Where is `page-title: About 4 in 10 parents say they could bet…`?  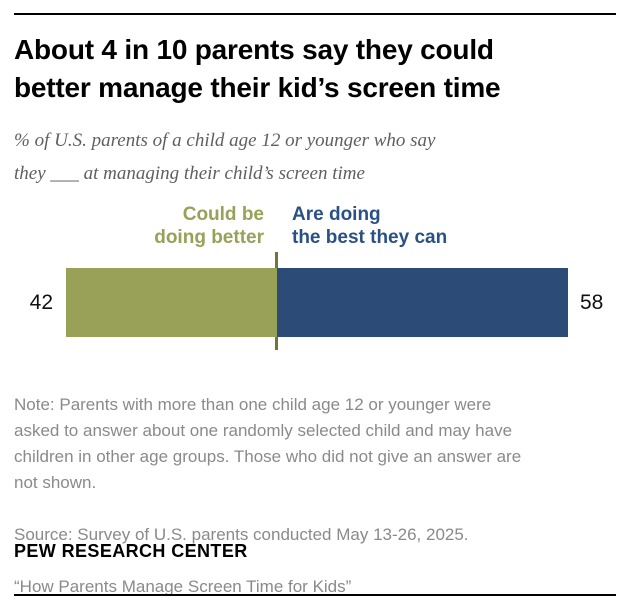 page-title: About 4 in 10 parents say they could bet… is located at coordinates (257, 68).